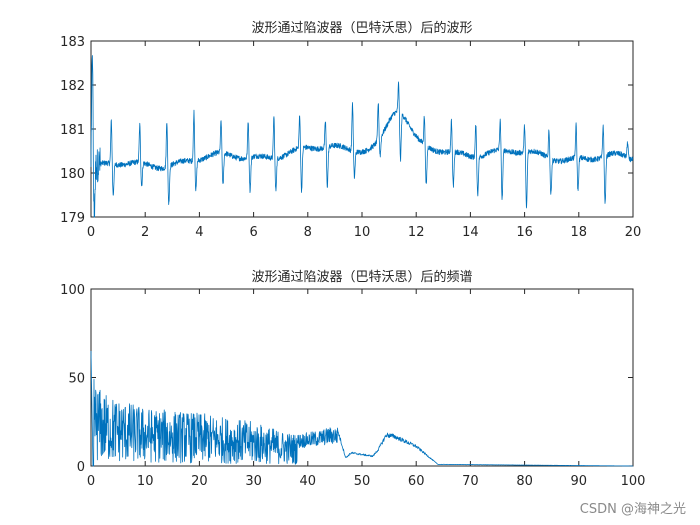 The width and height of the screenshot is (700, 525). Describe the element at coordinates (579, 232) in the screenshot. I see `x-tick-label: 18` at that location.